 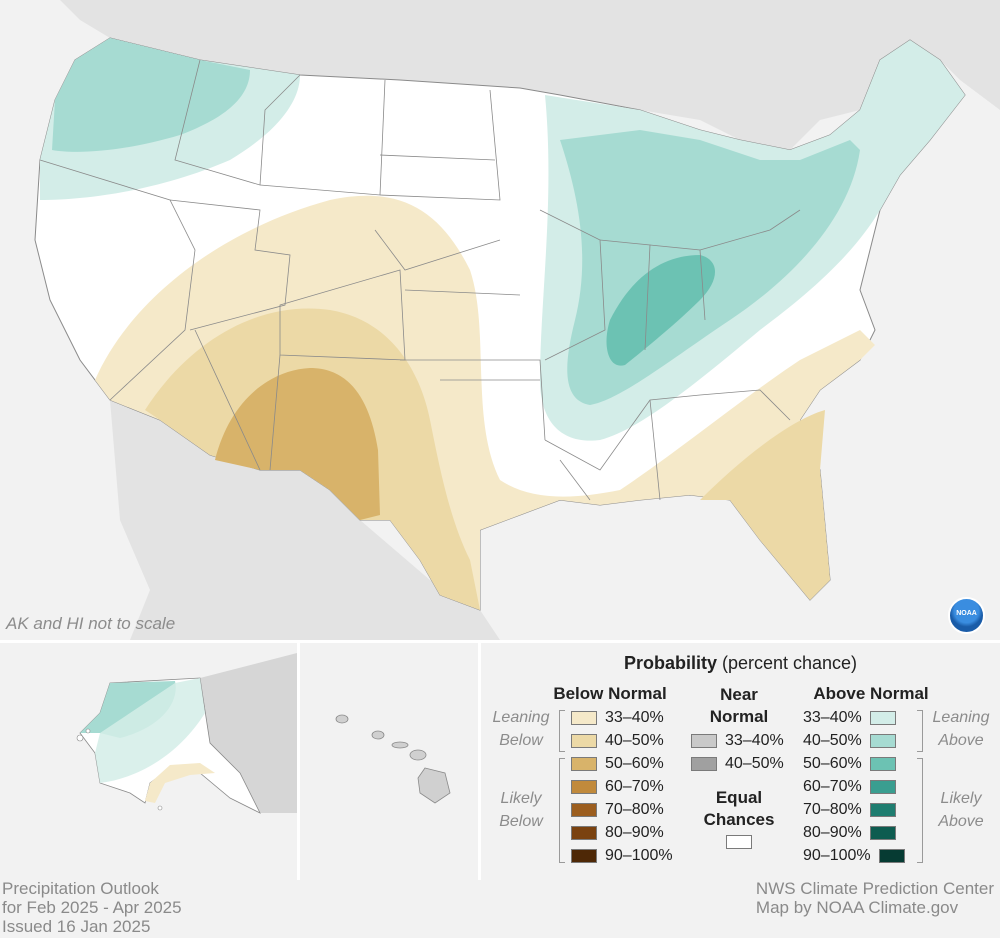 What do you see at coordinates (740, 663) in the screenshot?
I see `legend-title: Probability (percent chance)` at bounding box center [740, 663].